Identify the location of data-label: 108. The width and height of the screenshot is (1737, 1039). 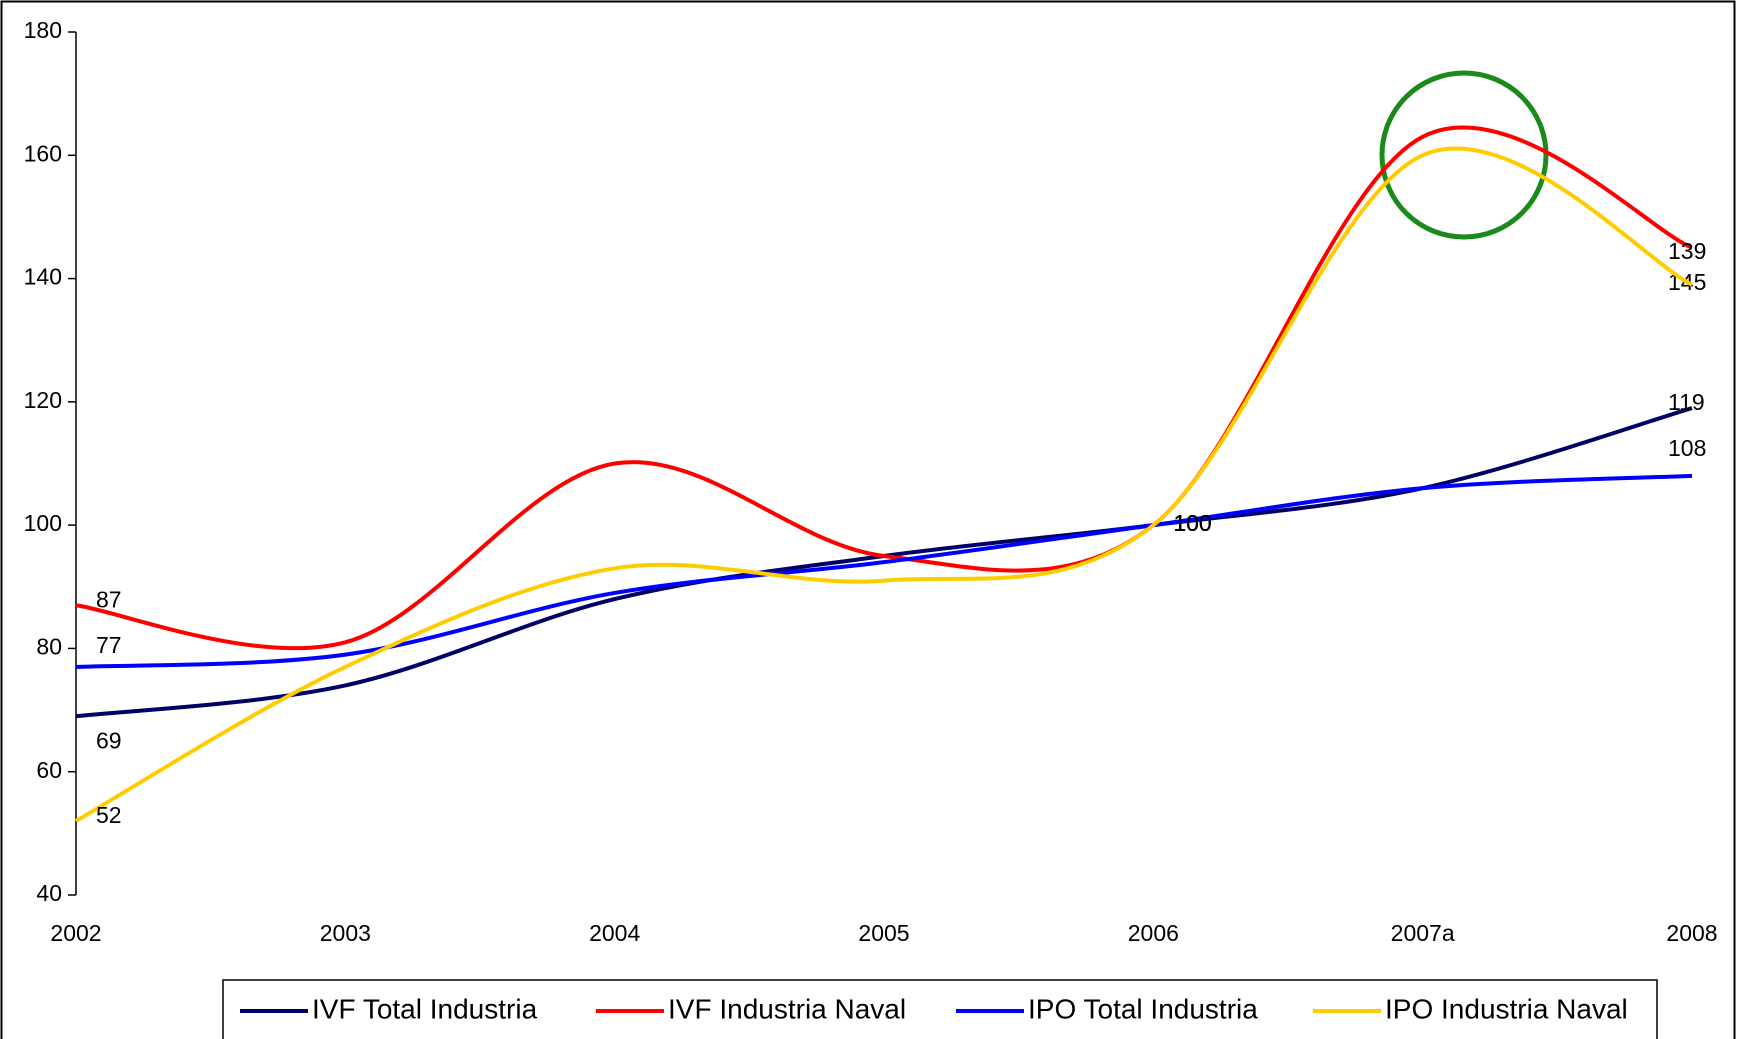
(1687, 448).